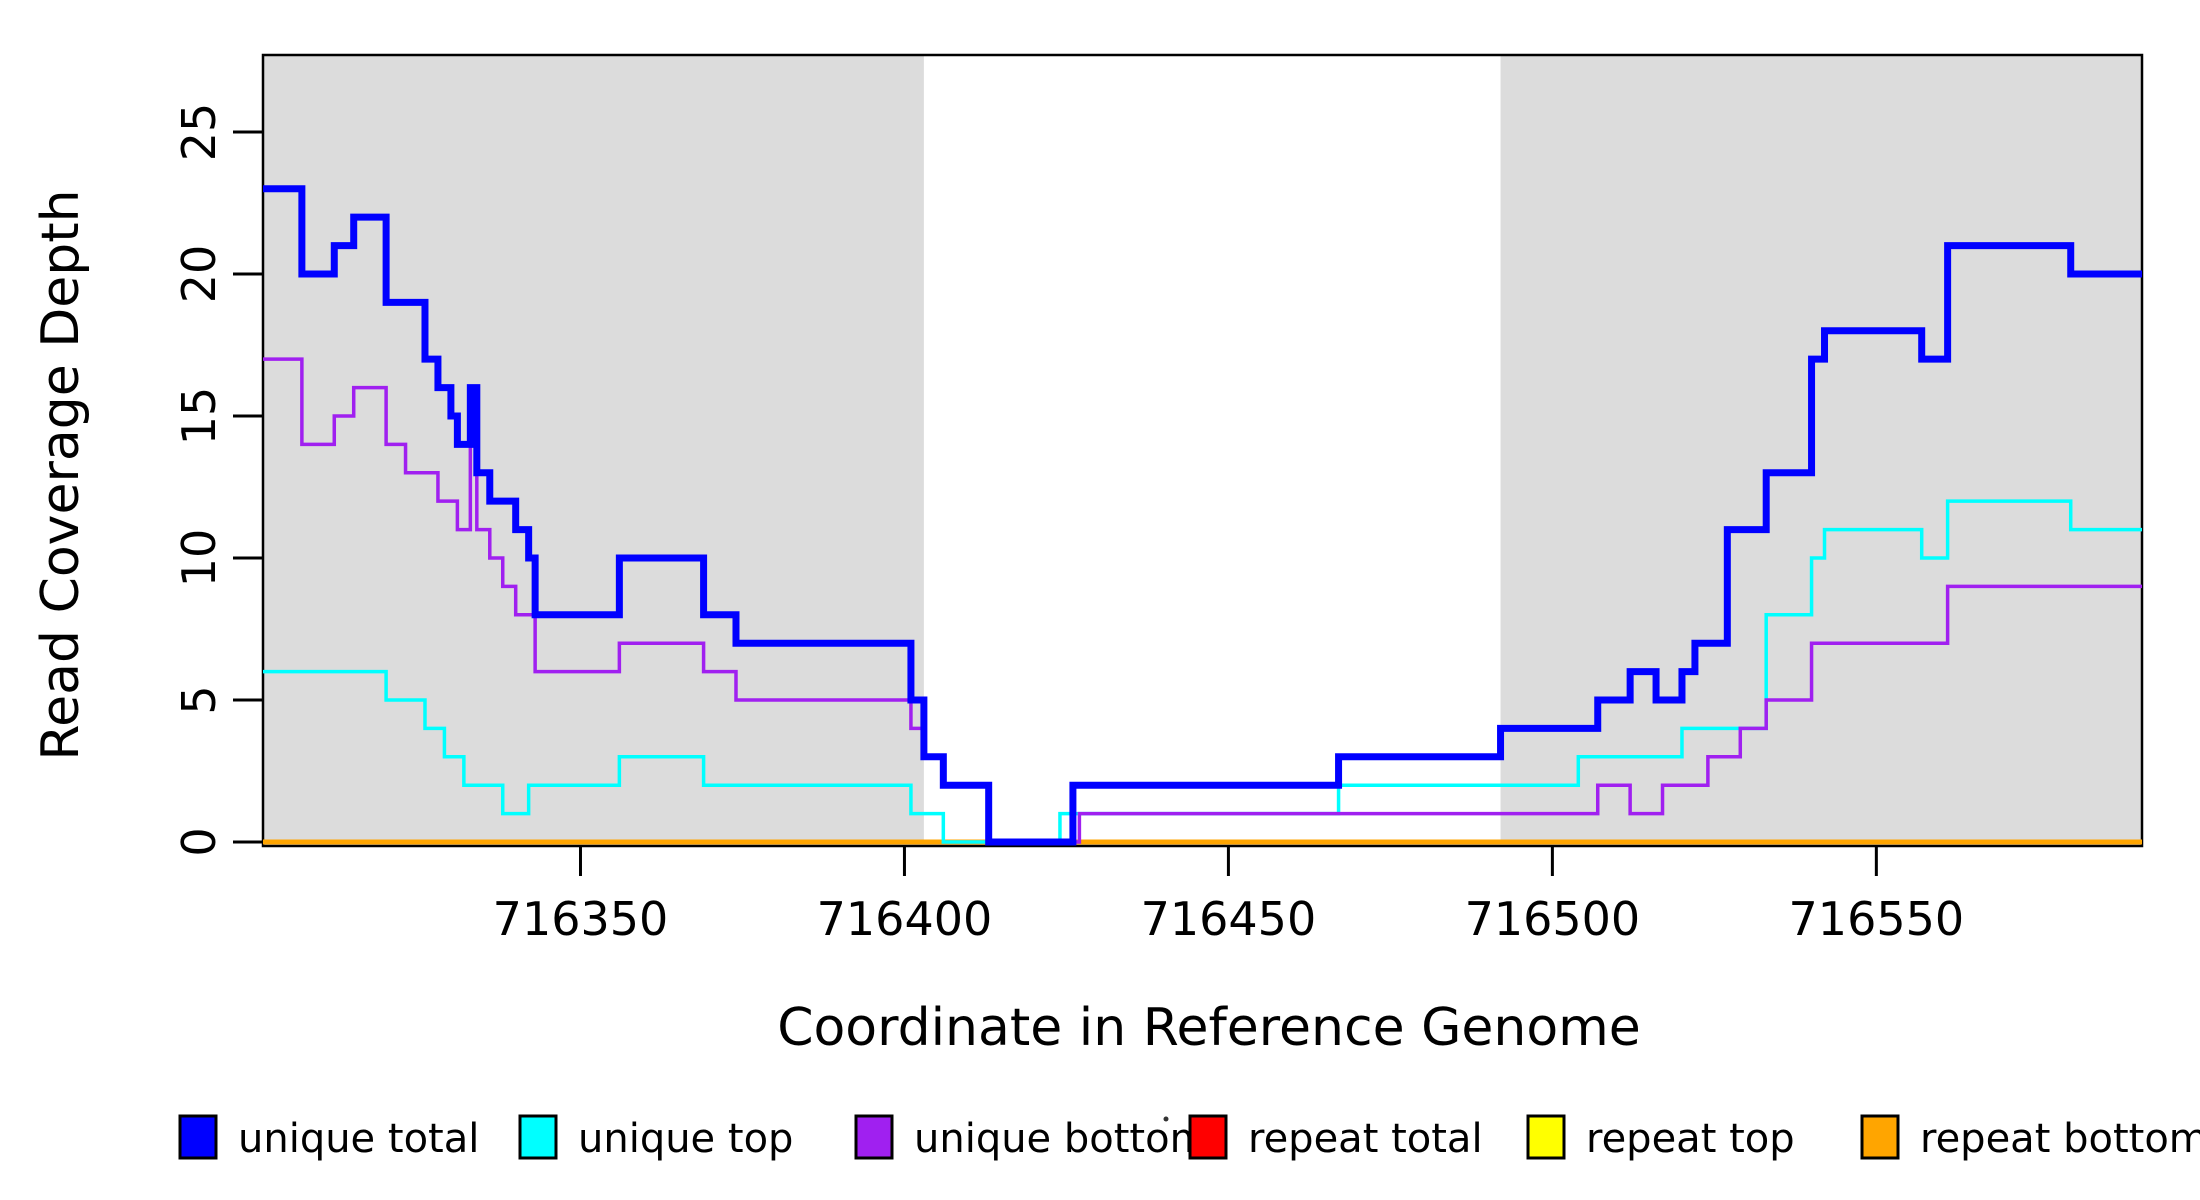 The width and height of the screenshot is (2200, 1200). What do you see at coordinates (2060, 1139) in the screenshot?
I see `legend-item-label: repeat bottom` at bounding box center [2060, 1139].